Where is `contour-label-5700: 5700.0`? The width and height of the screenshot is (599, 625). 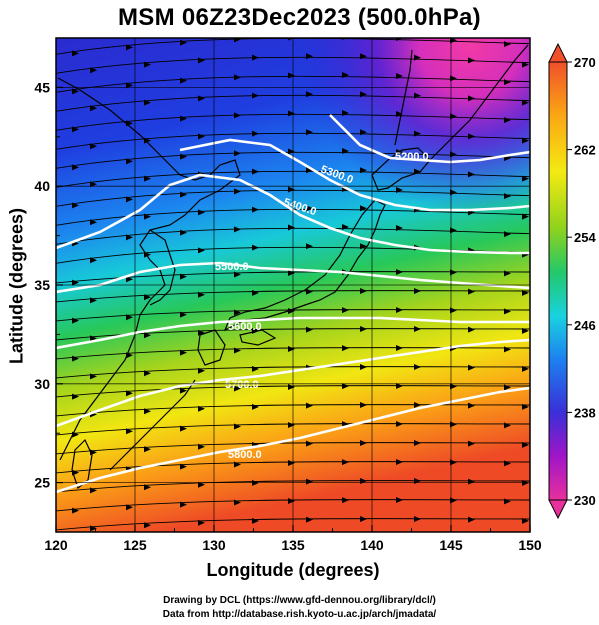 contour-label-5700: 5700.0 is located at coordinates (242, 385).